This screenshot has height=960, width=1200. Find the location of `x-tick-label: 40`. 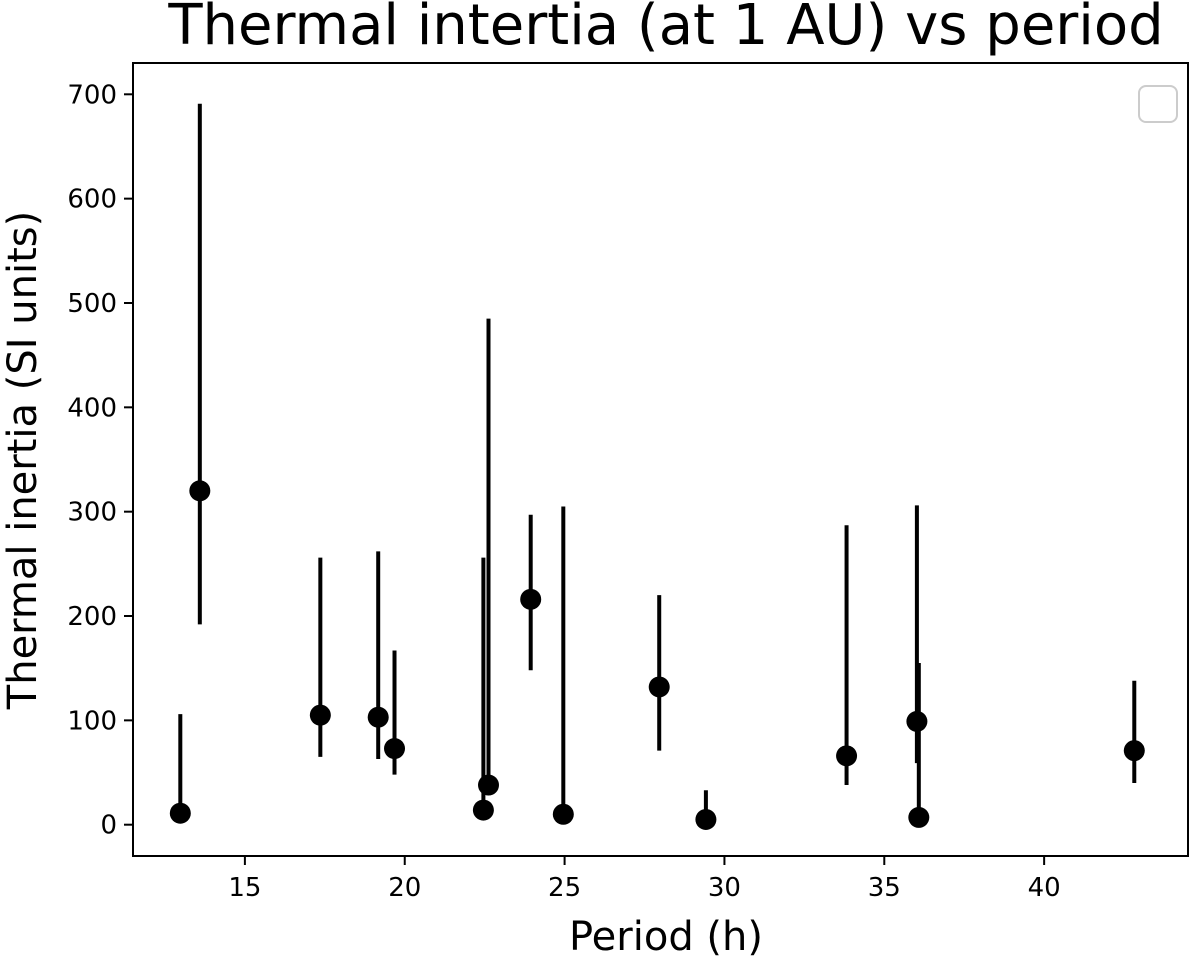

x-tick-label: 40 is located at coordinates (1044, 888).